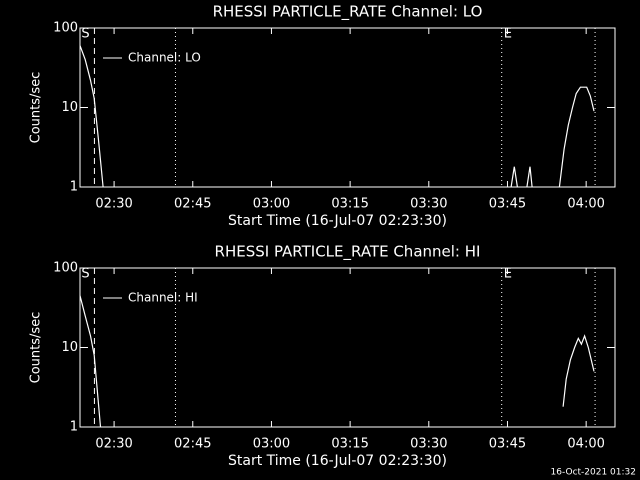 This screenshot has height=480, width=640. What do you see at coordinates (348, 12) in the screenshot?
I see `chart-title: RHESSI PARTICLE_RATE Channel: LO` at bounding box center [348, 12].